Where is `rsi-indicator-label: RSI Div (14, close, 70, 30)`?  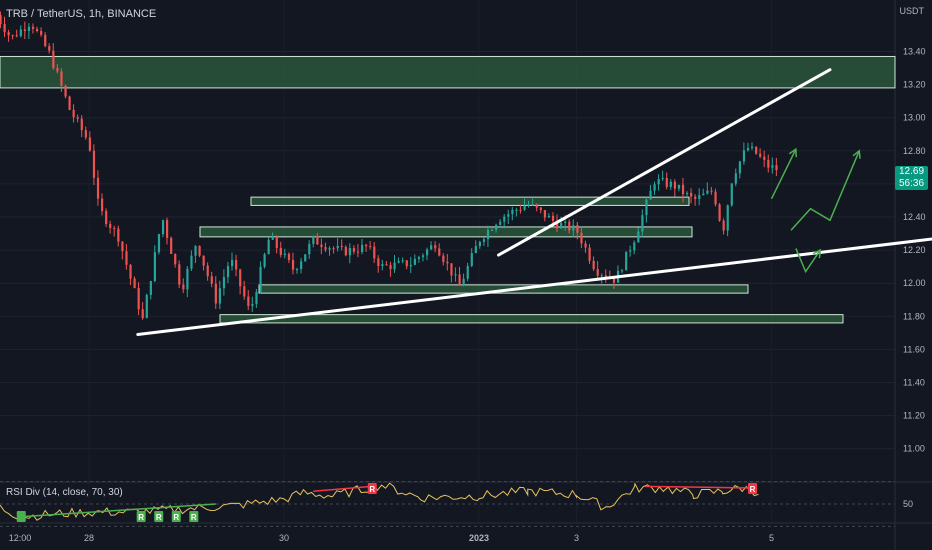 rsi-indicator-label: RSI Div (14, close, 70, 30) is located at coordinates (64, 492).